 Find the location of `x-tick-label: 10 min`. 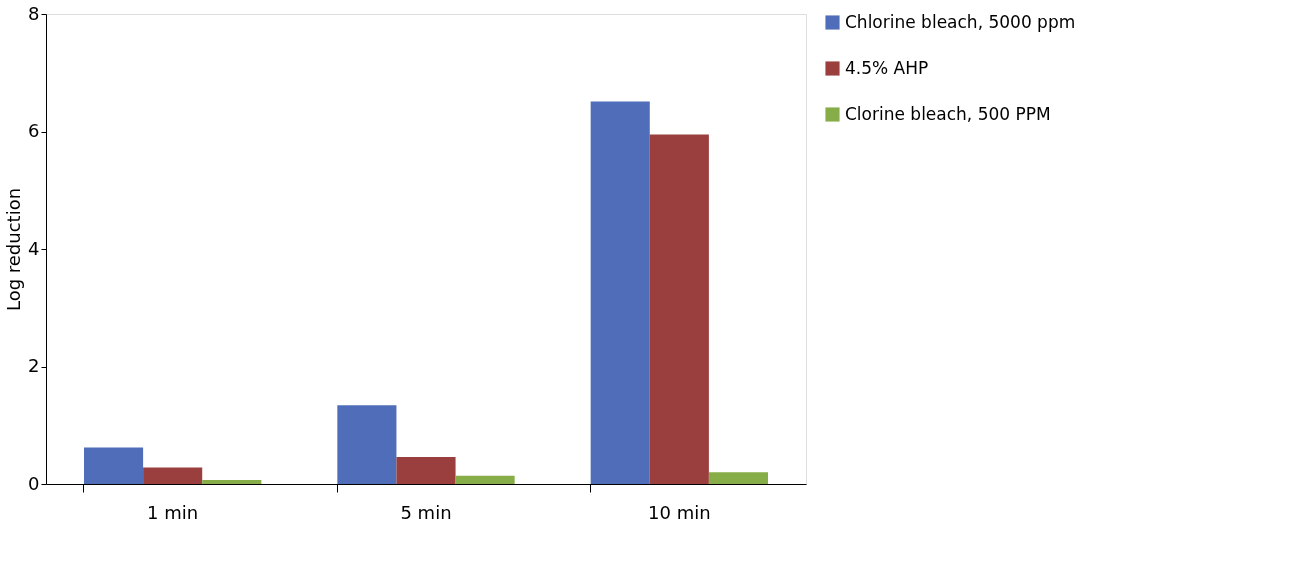

x-tick-label: 10 min is located at coordinates (679, 512).